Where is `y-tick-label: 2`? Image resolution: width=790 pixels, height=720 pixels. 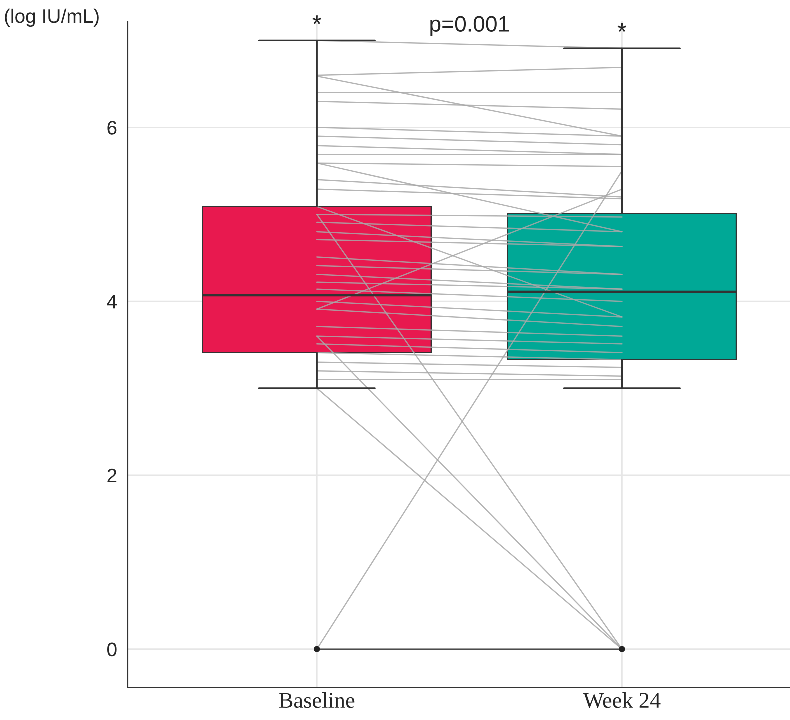 y-tick-label: 2 is located at coordinates (112, 475).